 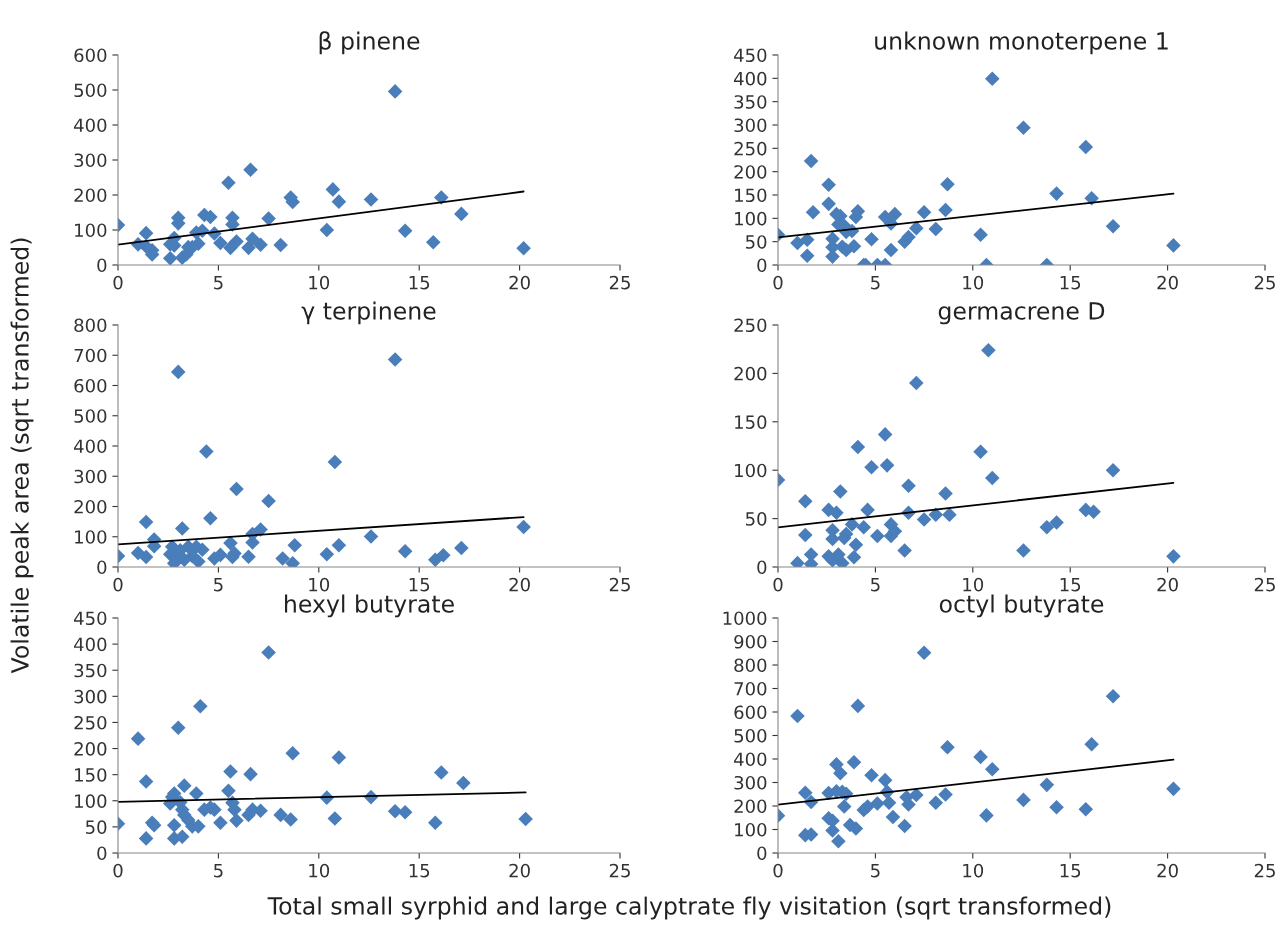 I want to click on x-tick-label: 20, so click(x=519, y=584).